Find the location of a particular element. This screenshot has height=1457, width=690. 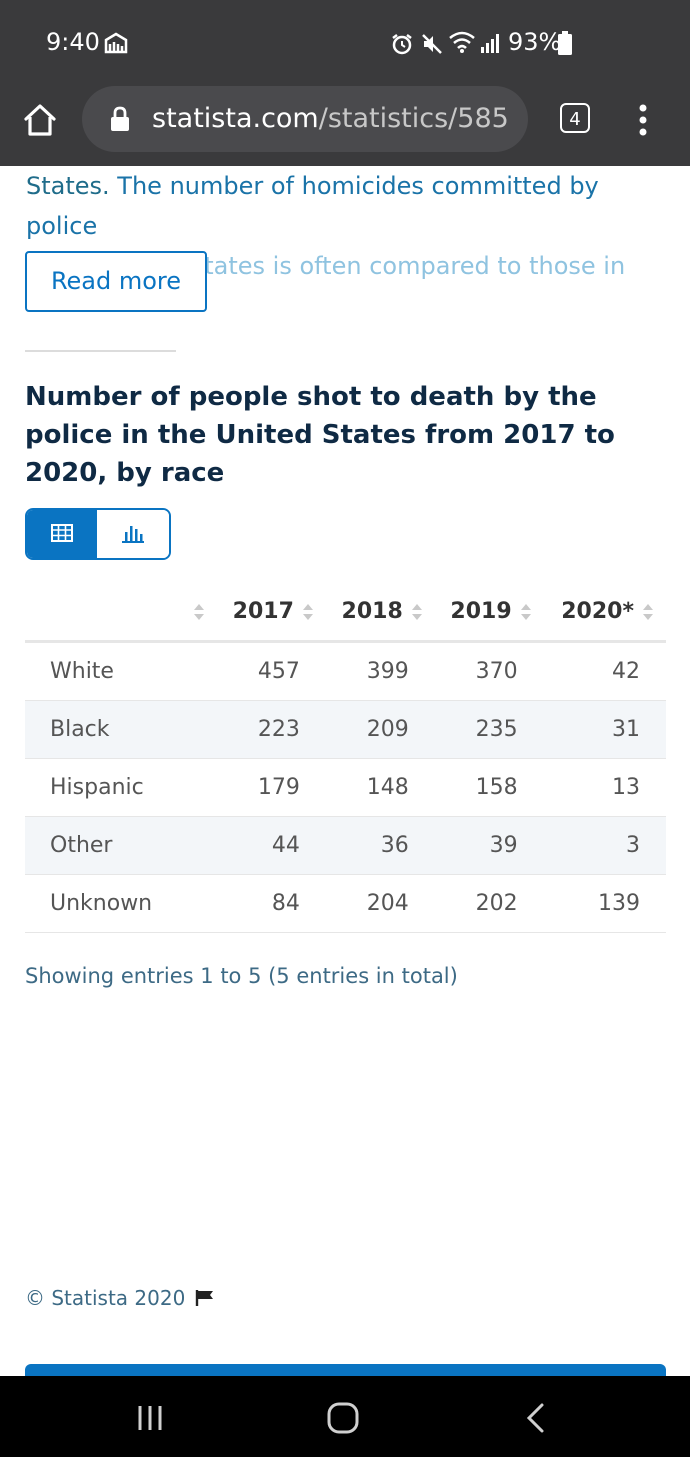

chart-view-button is located at coordinates (133, 534).